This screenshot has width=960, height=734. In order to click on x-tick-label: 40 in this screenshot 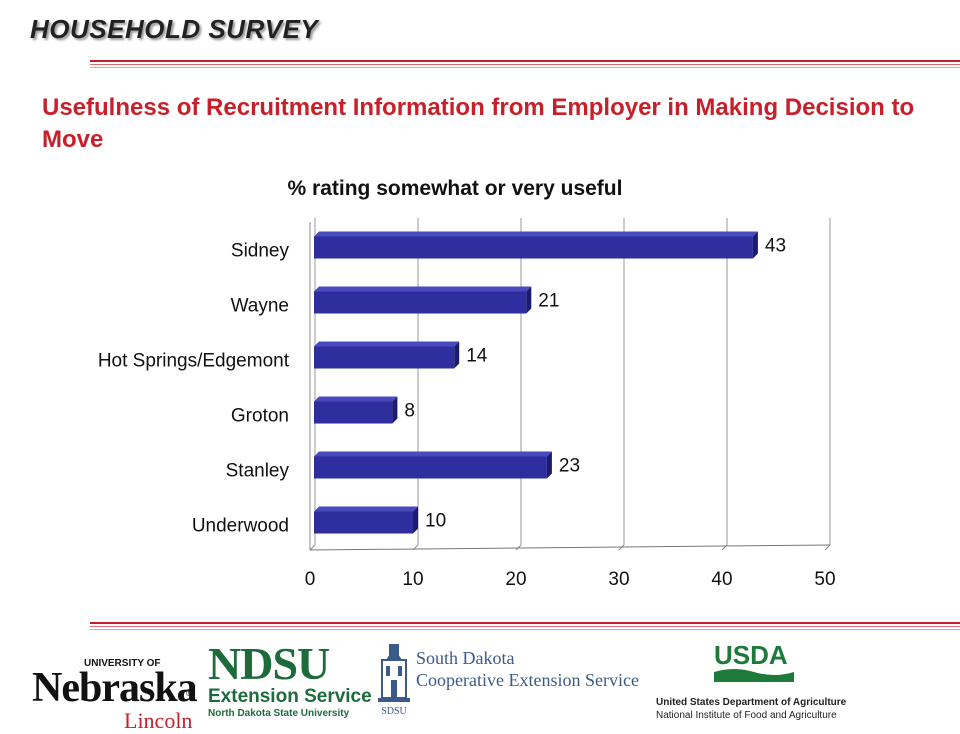, I will do `click(721, 579)`.